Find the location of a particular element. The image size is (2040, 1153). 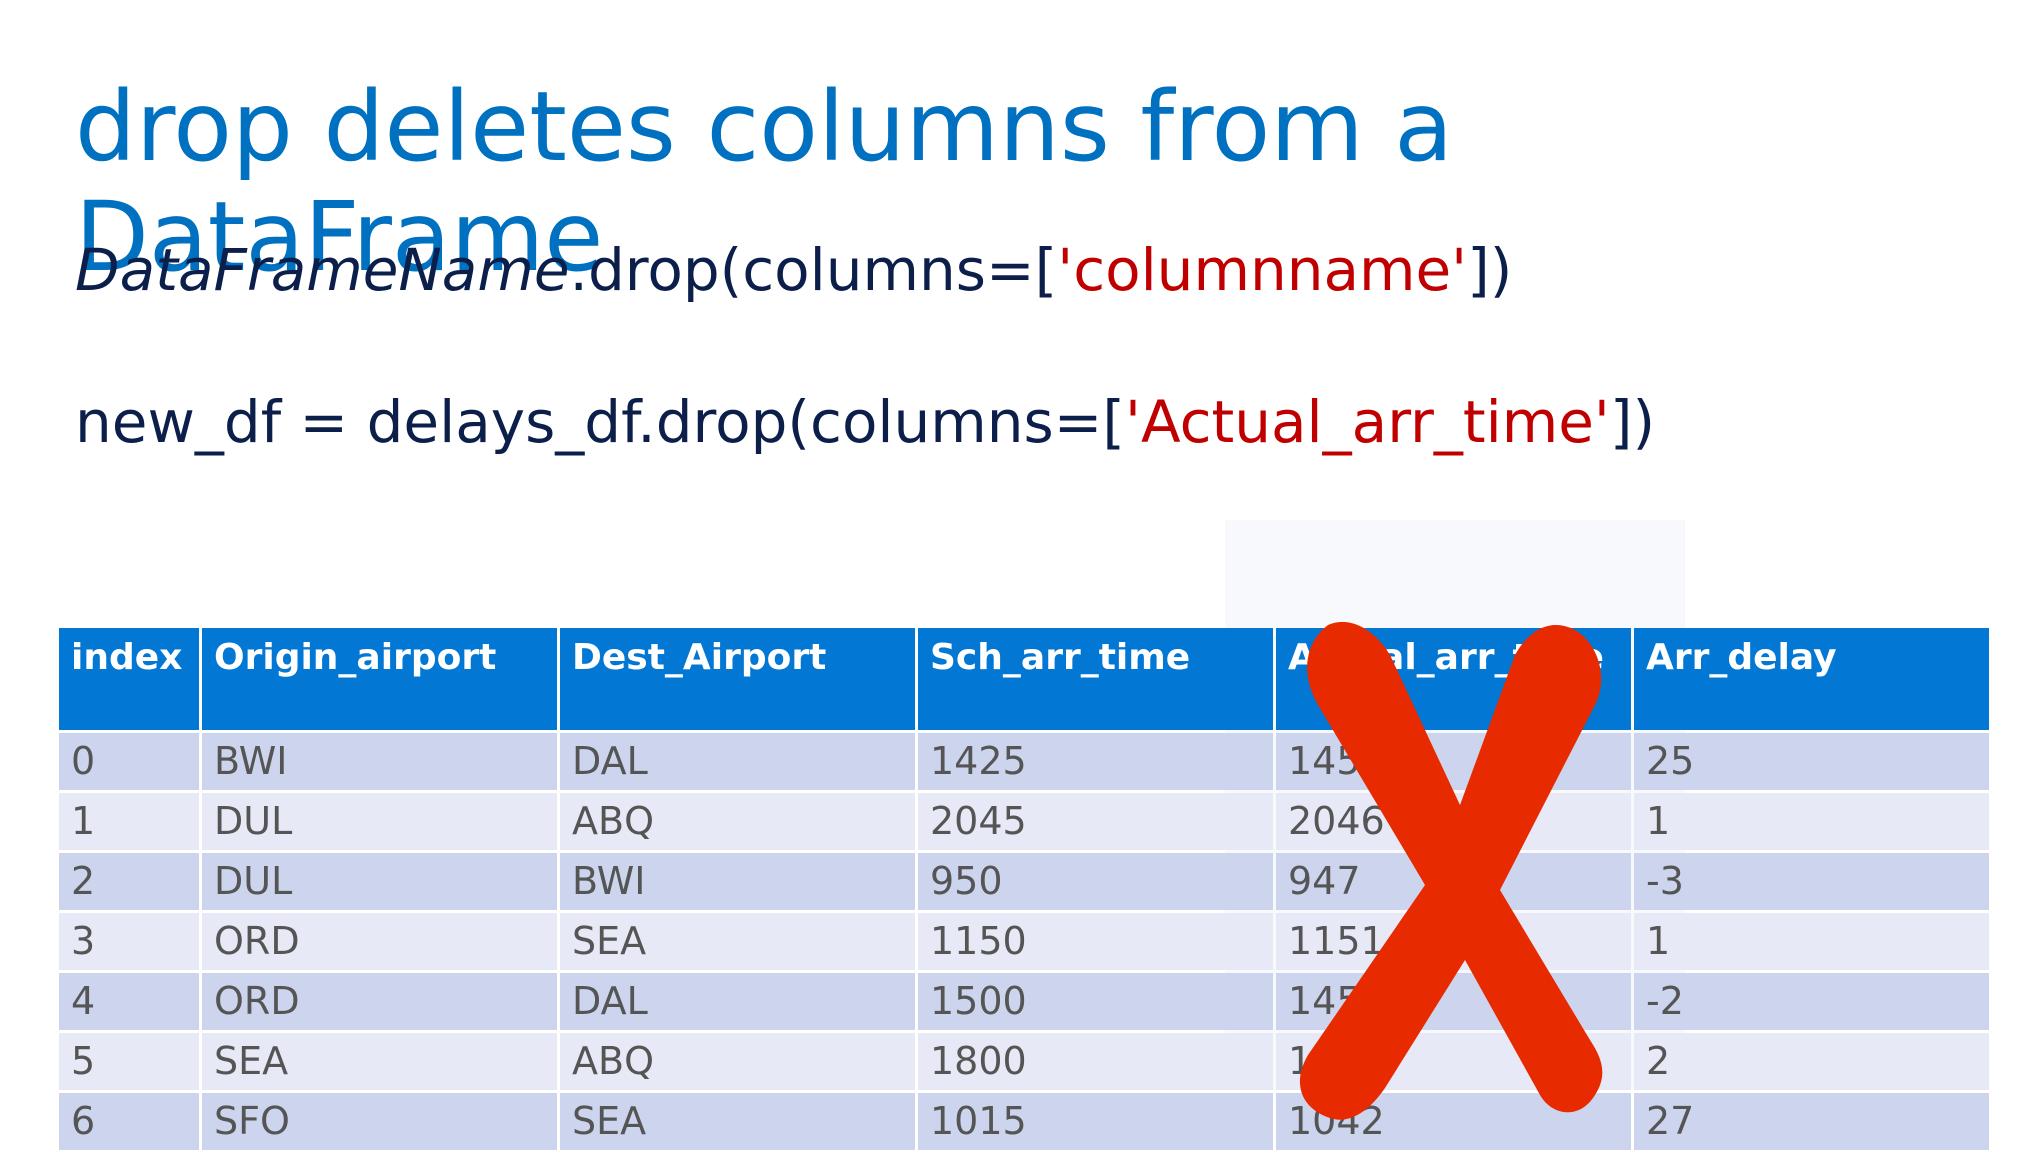

column-header: Sch_arr_time is located at coordinates (1095, 679).